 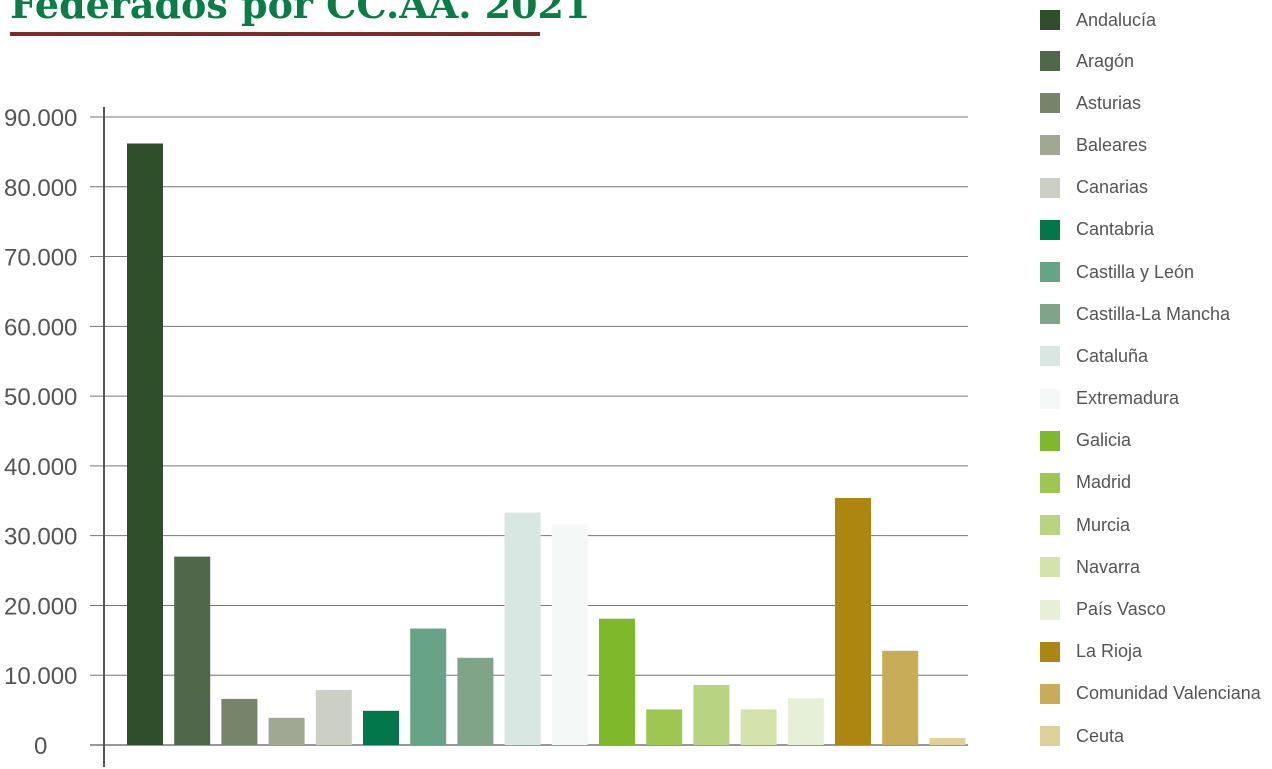 I want to click on bar-aragón, so click(x=192, y=650).